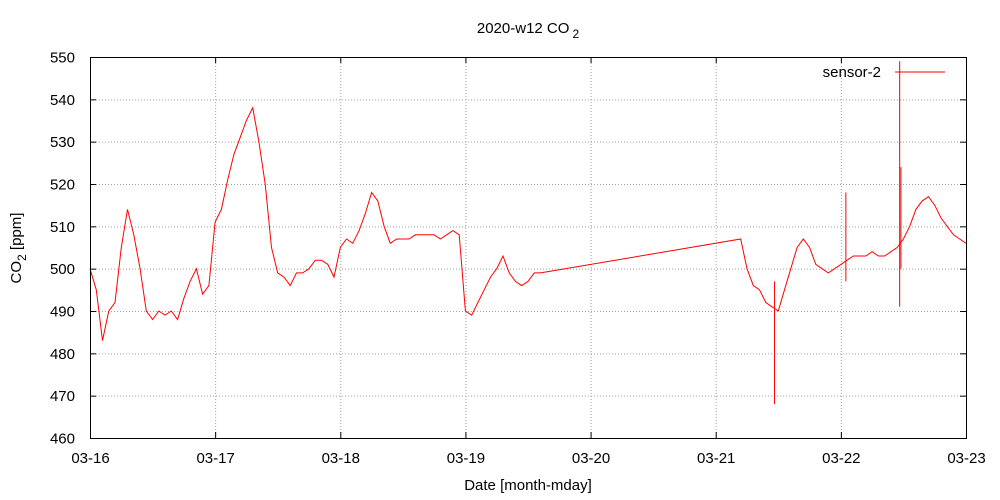  What do you see at coordinates (62, 439) in the screenshot?
I see `y-tick-label: 460` at bounding box center [62, 439].